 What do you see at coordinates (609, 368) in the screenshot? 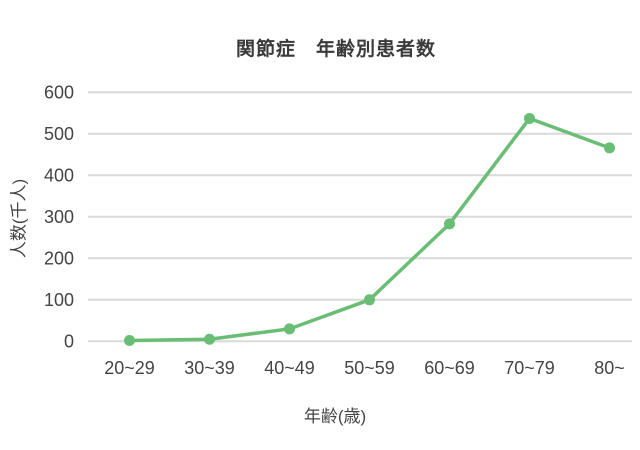
I see `x-tick-label: 80~` at bounding box center [609, 368].